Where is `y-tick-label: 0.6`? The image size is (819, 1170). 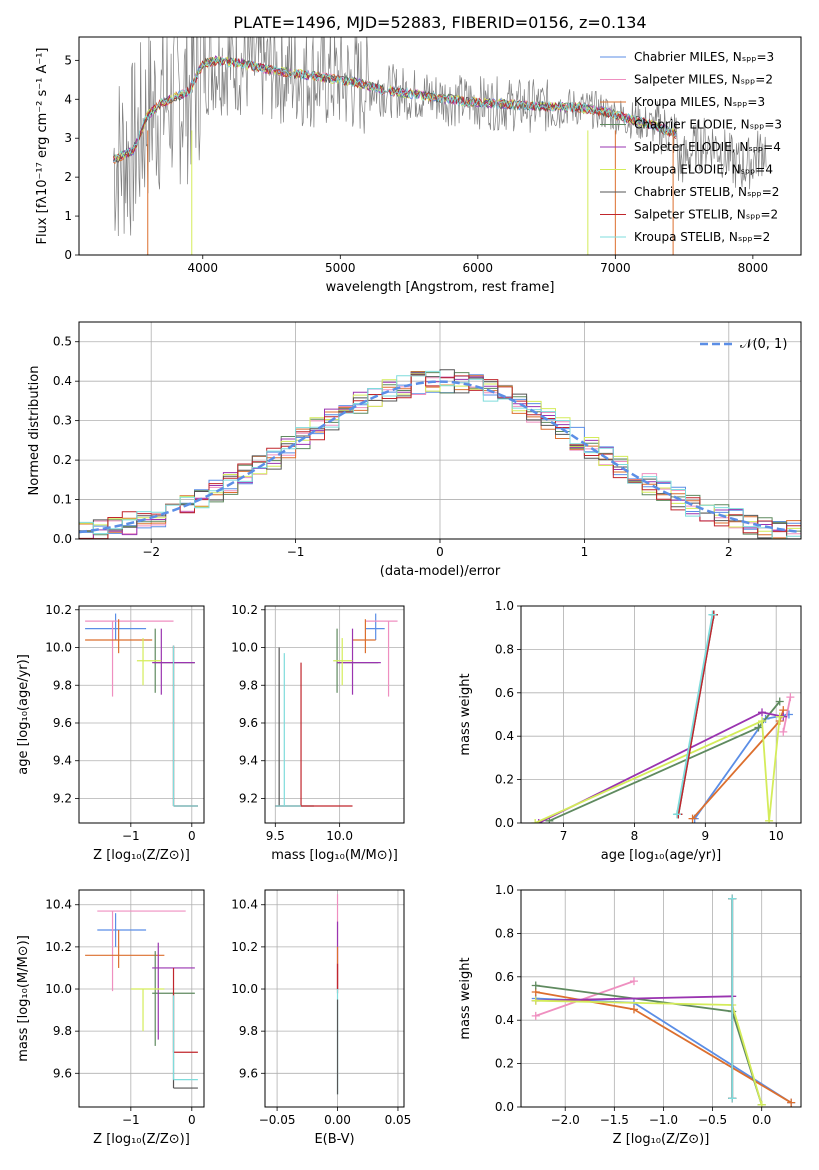 y-tick-label: 0.6 is located at coordinates (504, 977).